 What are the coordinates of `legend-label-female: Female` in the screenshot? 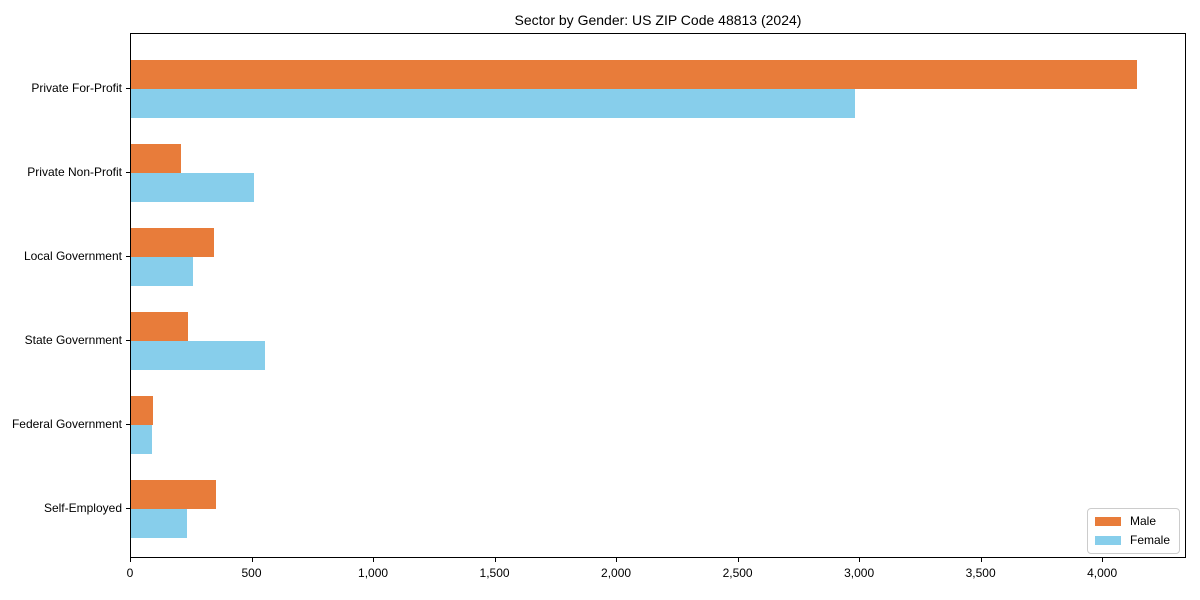 It's located at (1149, 540).